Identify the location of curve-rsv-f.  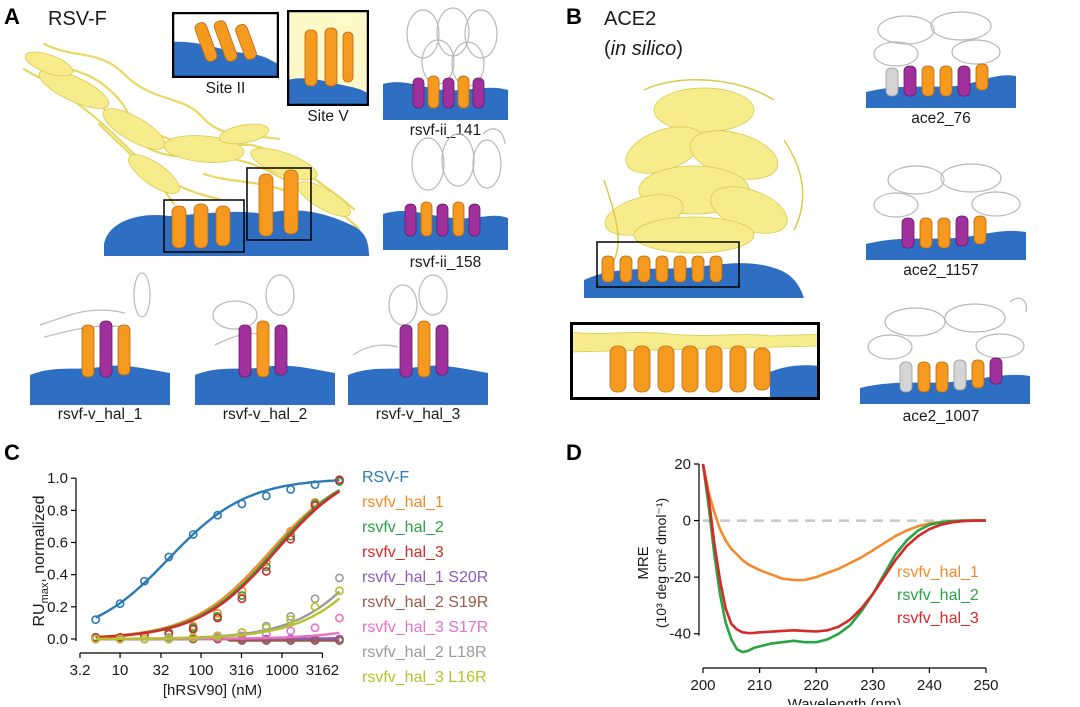
(217, 549).